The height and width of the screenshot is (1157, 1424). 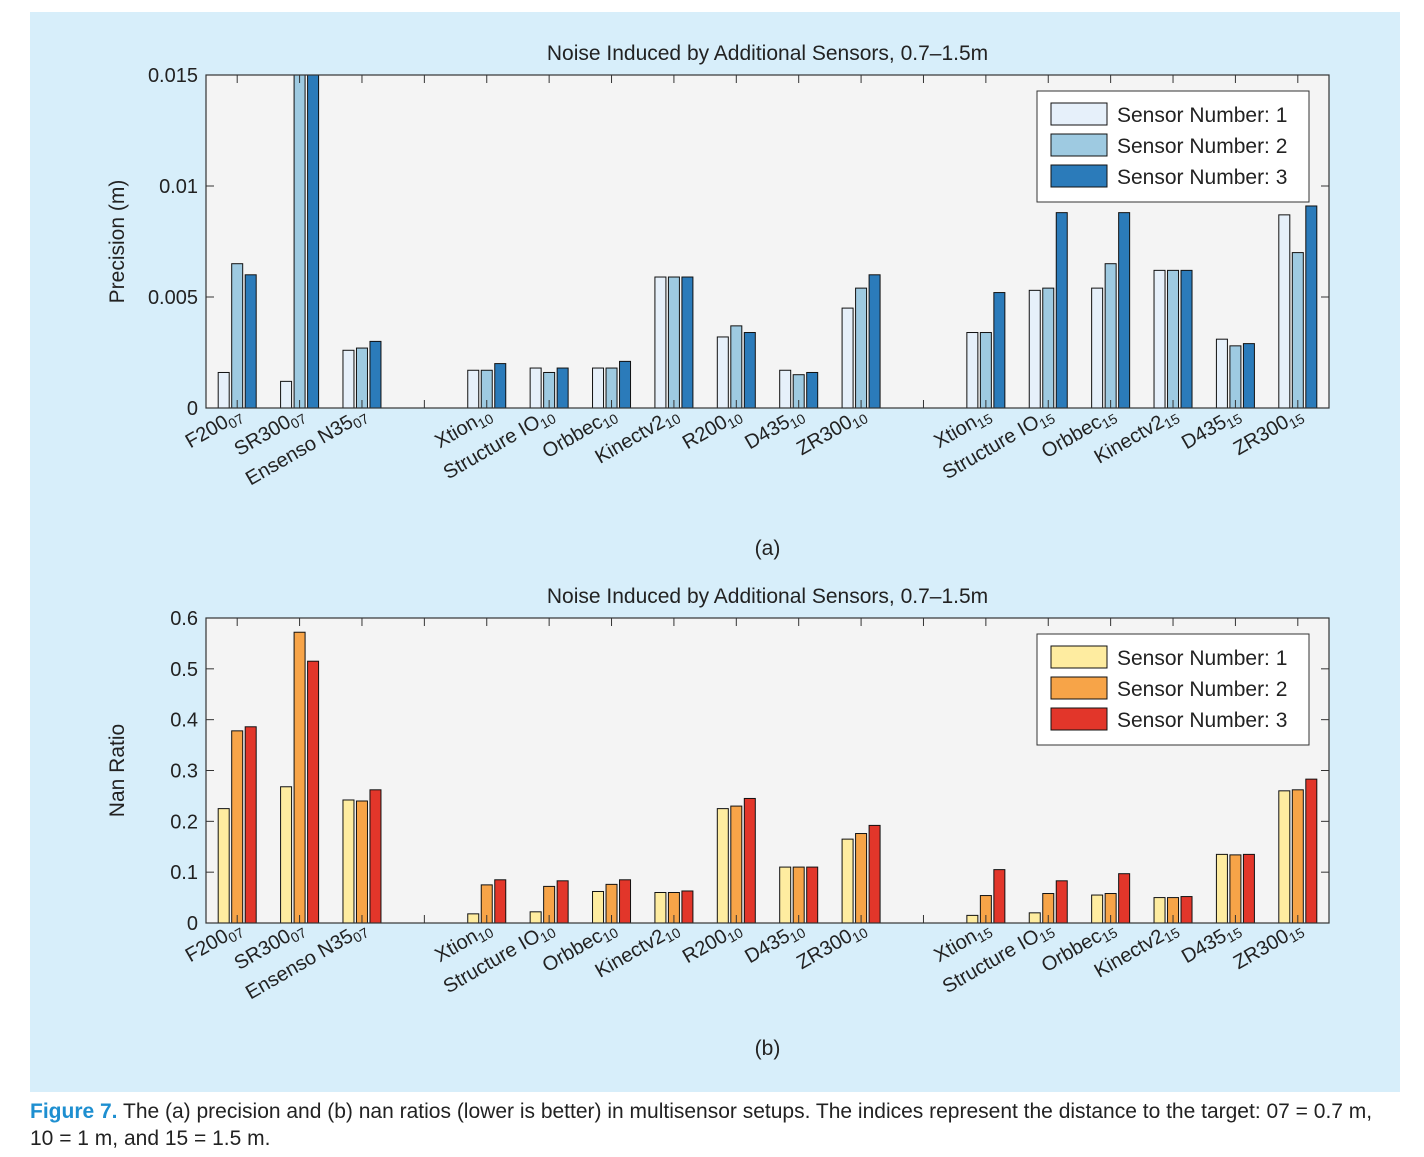 I want to click on y-tick-label: 0.2, so click(x=184, y=822).